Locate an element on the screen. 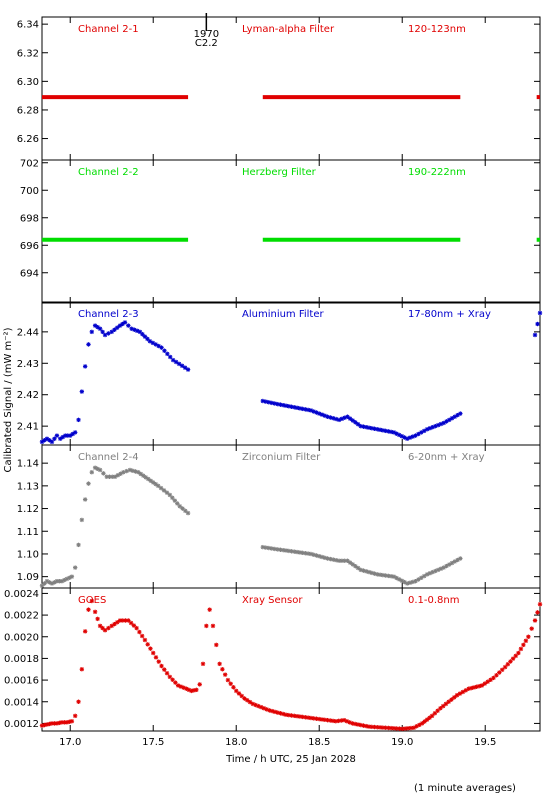 This screenshot has width=550, height=800. x-tick-label: 19.0 is located at coordinates (402, 742).